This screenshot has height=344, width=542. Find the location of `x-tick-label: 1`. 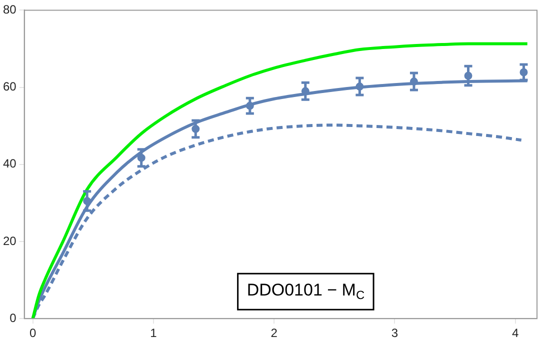

x-tick-label: 1 is located at coordinates (154, 333).